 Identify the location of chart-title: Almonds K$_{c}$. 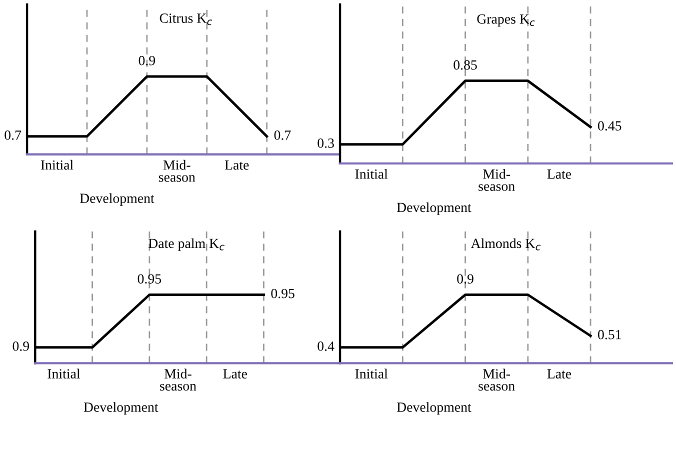
(505, 244).